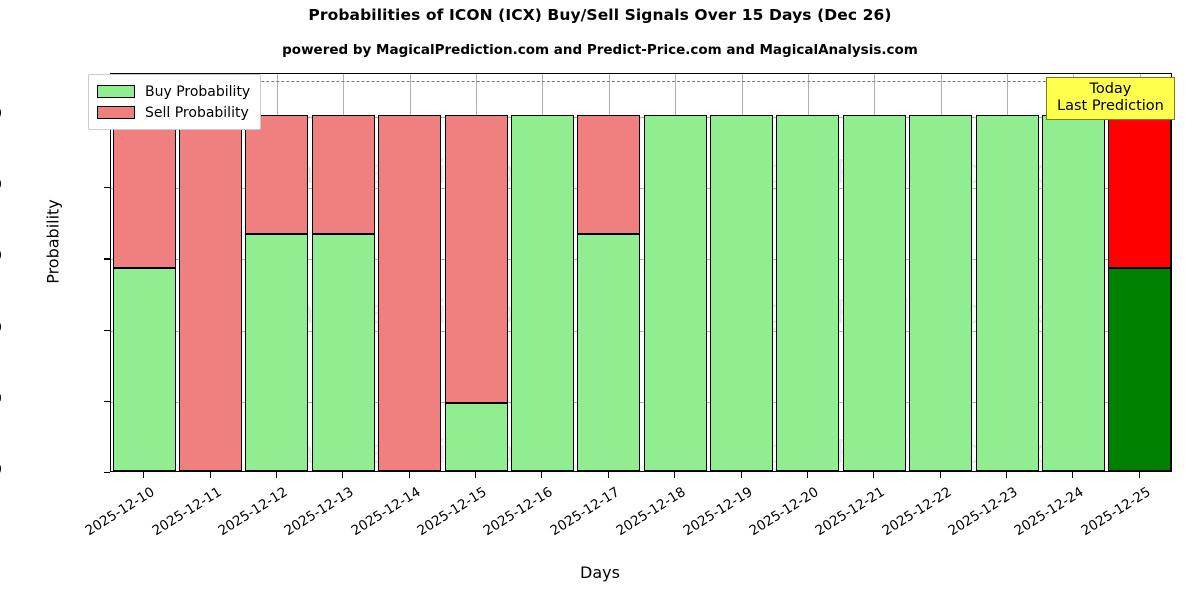  I want to click on legend-item: Buy Probability, so click(173, 91).